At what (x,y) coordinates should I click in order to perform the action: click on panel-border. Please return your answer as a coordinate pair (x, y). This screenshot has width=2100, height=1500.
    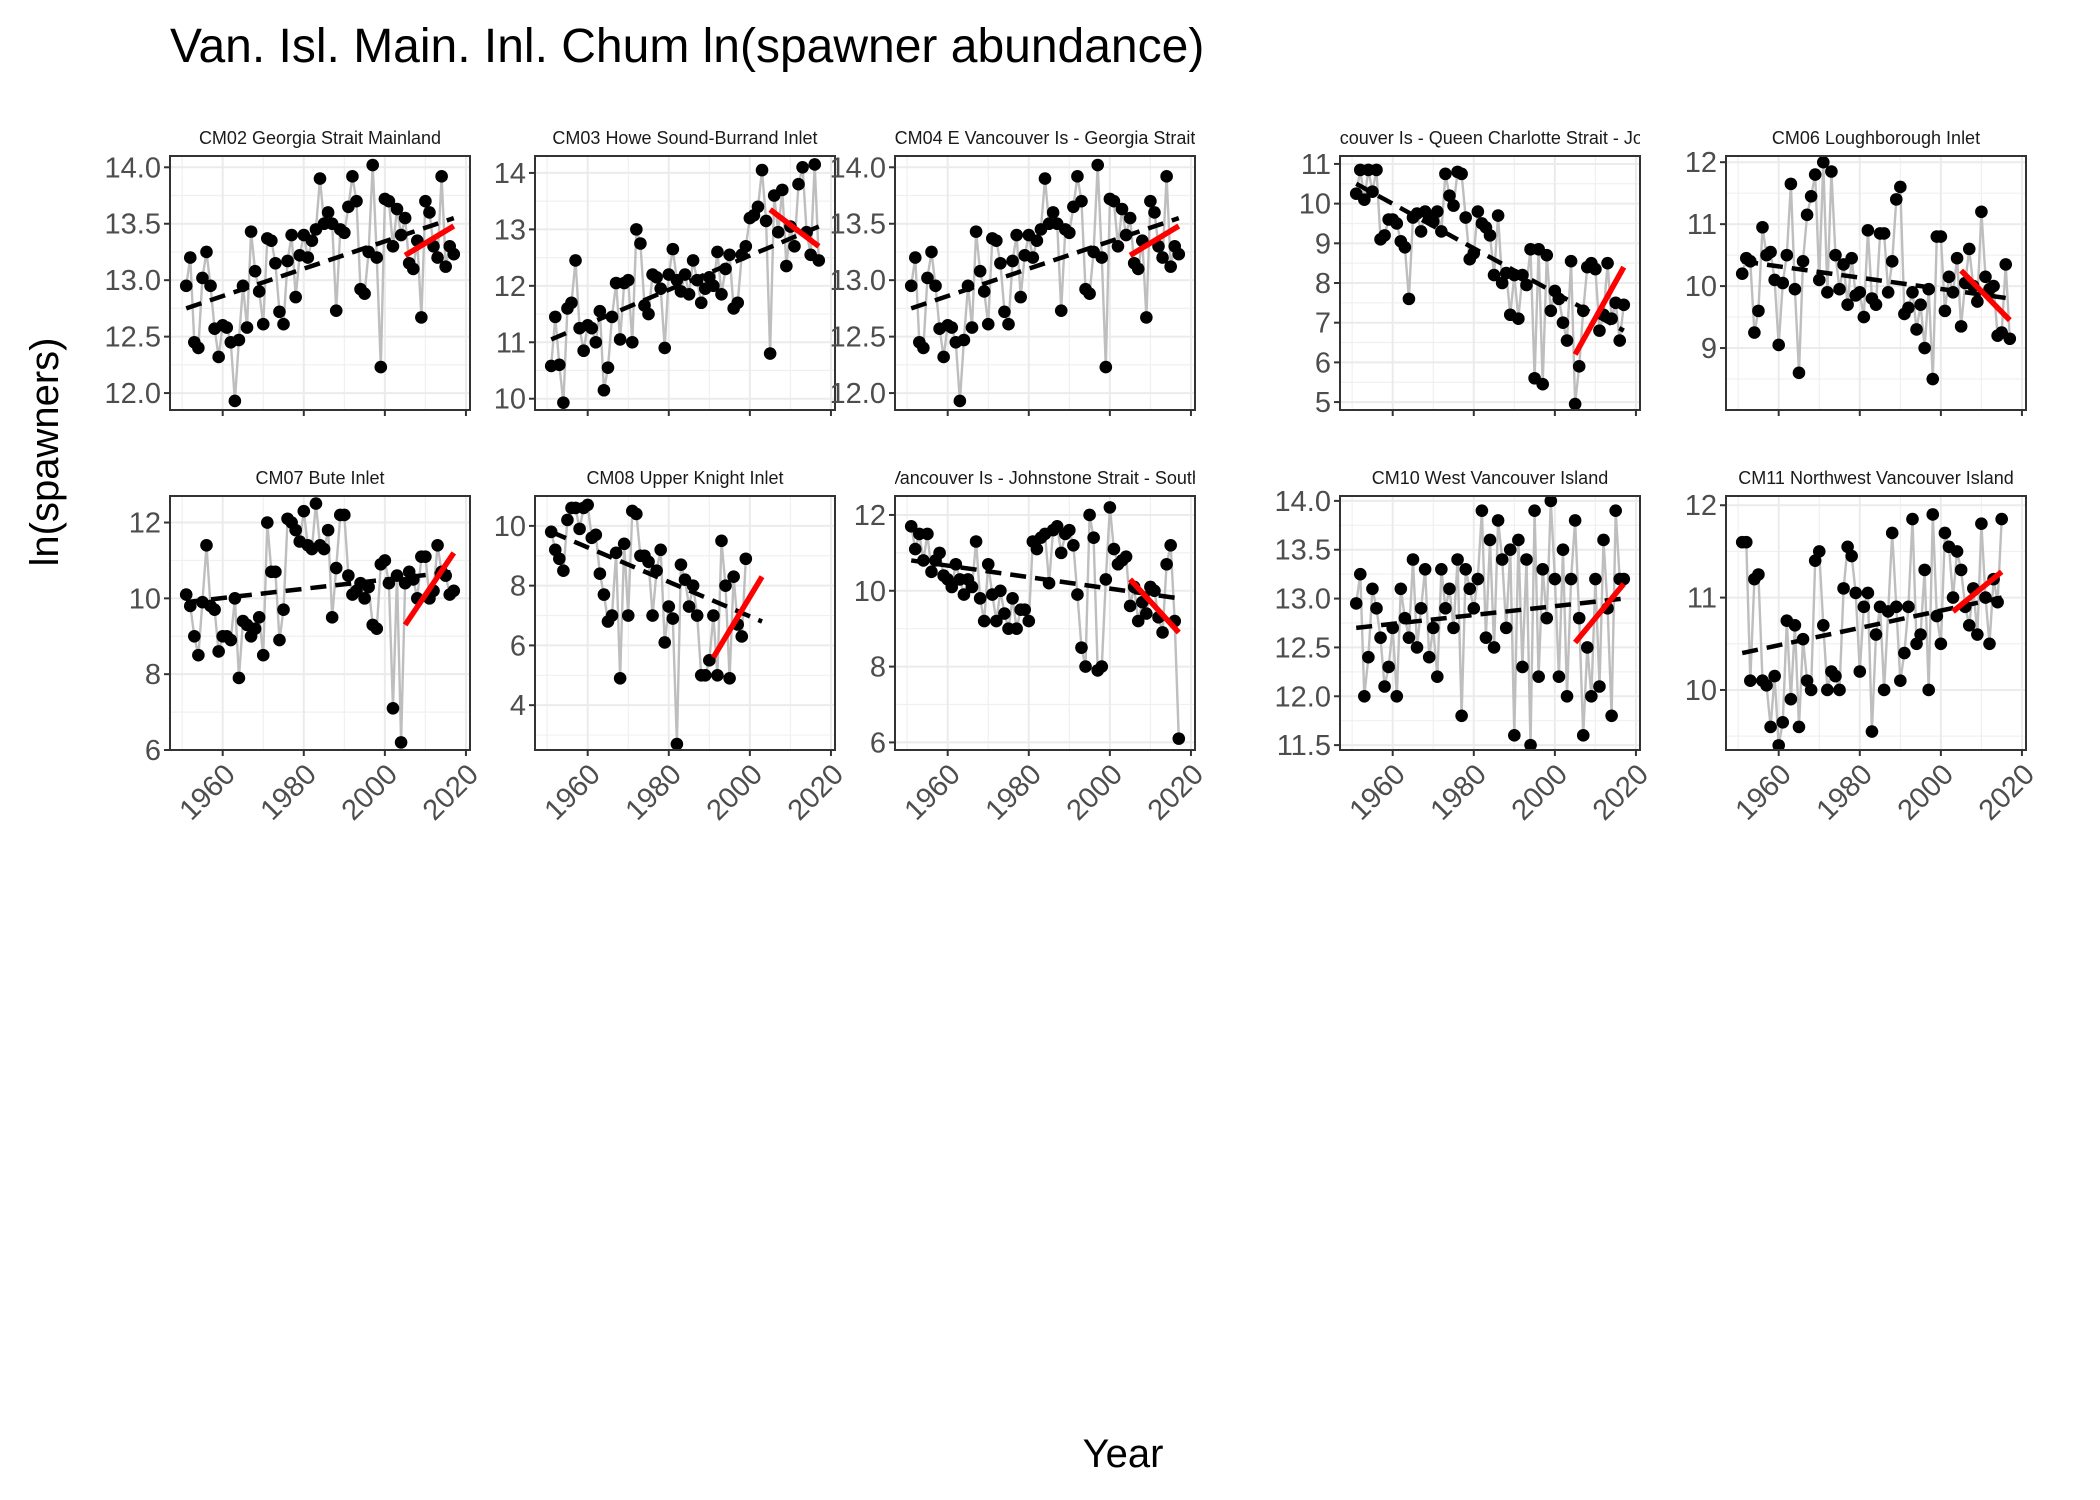
    Looking at the image, I should click on (685, 623).